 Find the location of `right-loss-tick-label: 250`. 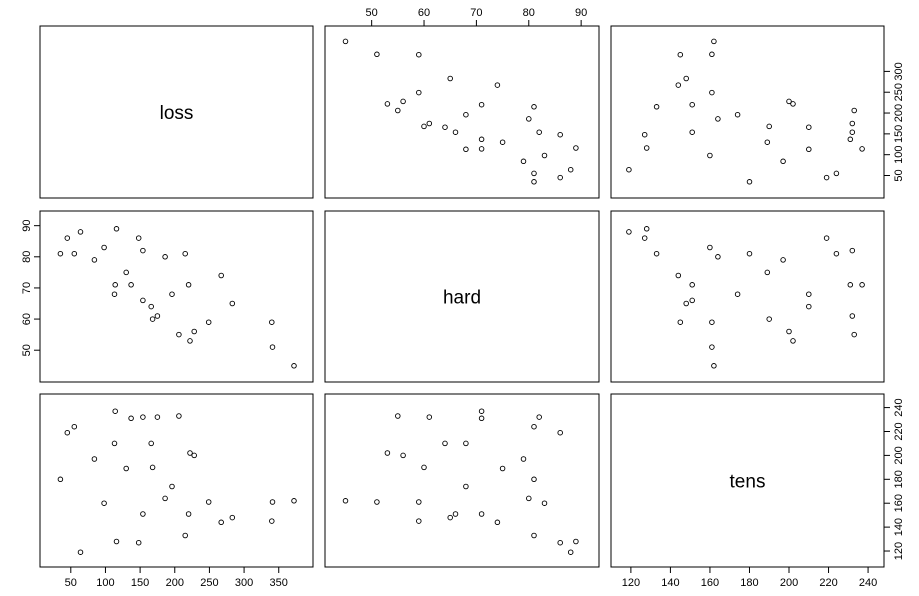

right-loss-tick-label: 250 is located at coordinates (899, 92).